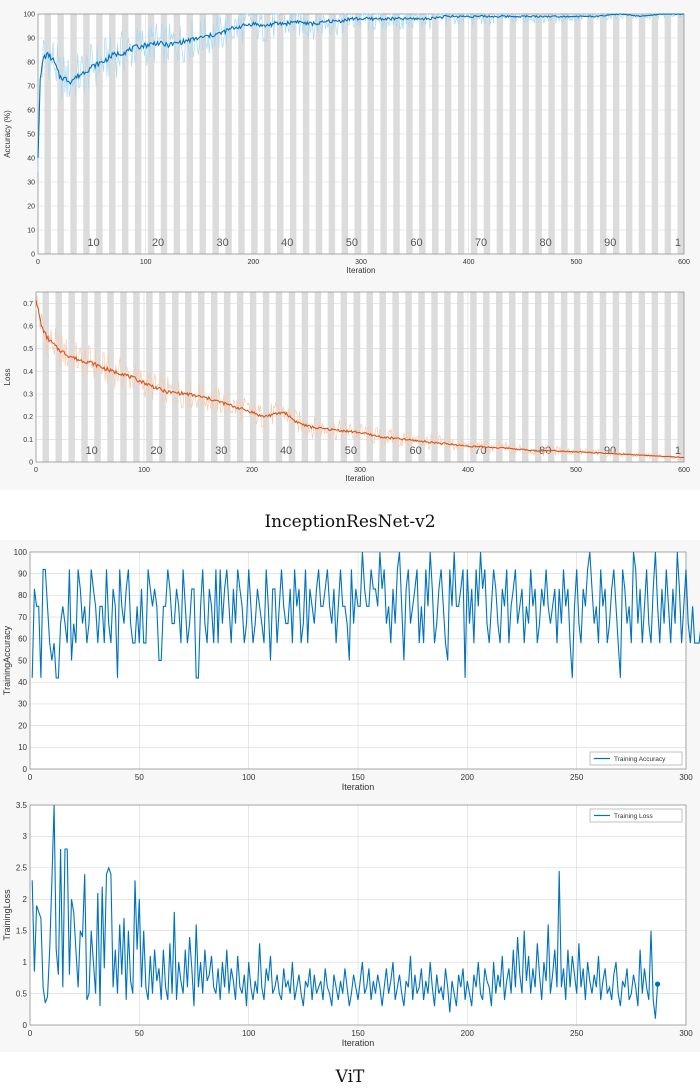 The image size is (700, 1092). I want to click on epoch-label: 70, so click(481, 243).